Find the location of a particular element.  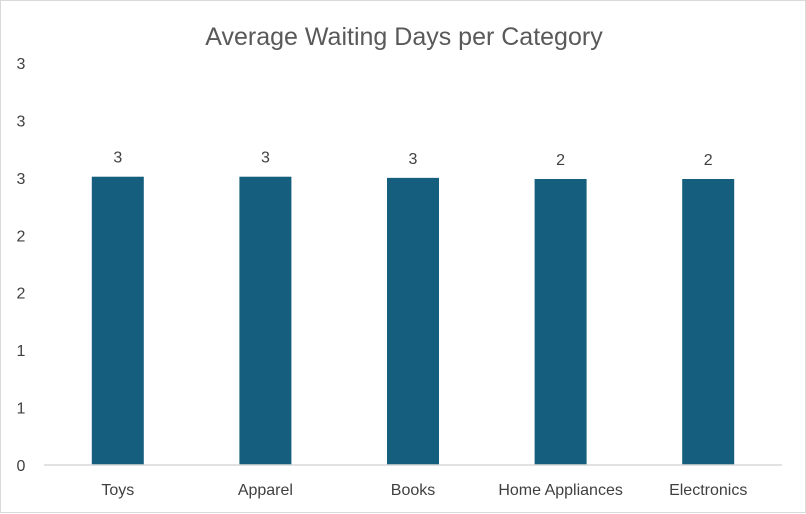

x-tick-label: Home Appliances is located at coordinates (560, 490).